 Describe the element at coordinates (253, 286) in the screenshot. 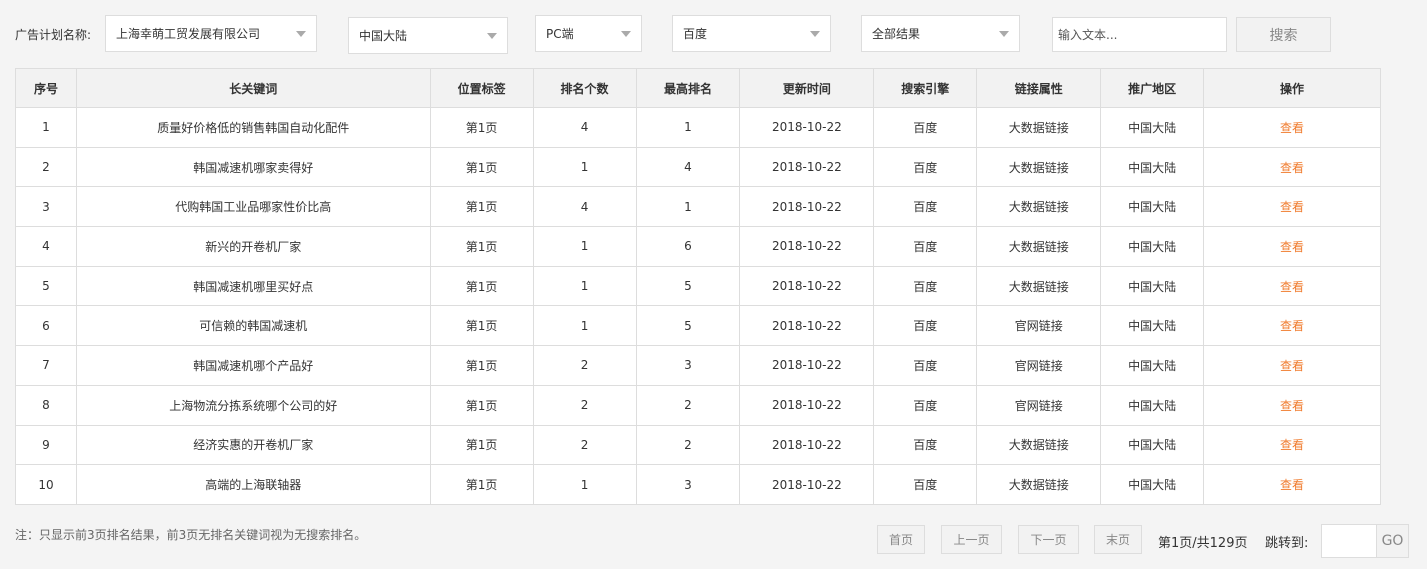

I see `table-cell: 韩国减速机哪里买好点` at that location.